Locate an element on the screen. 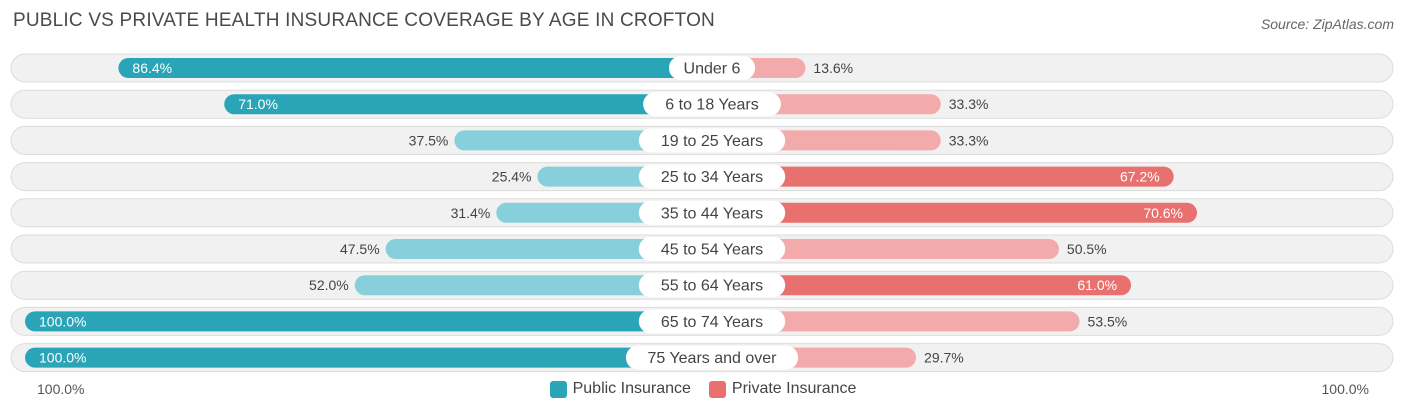  legend: Public Insurance Private Insurance is located at coordinates (703, 389).